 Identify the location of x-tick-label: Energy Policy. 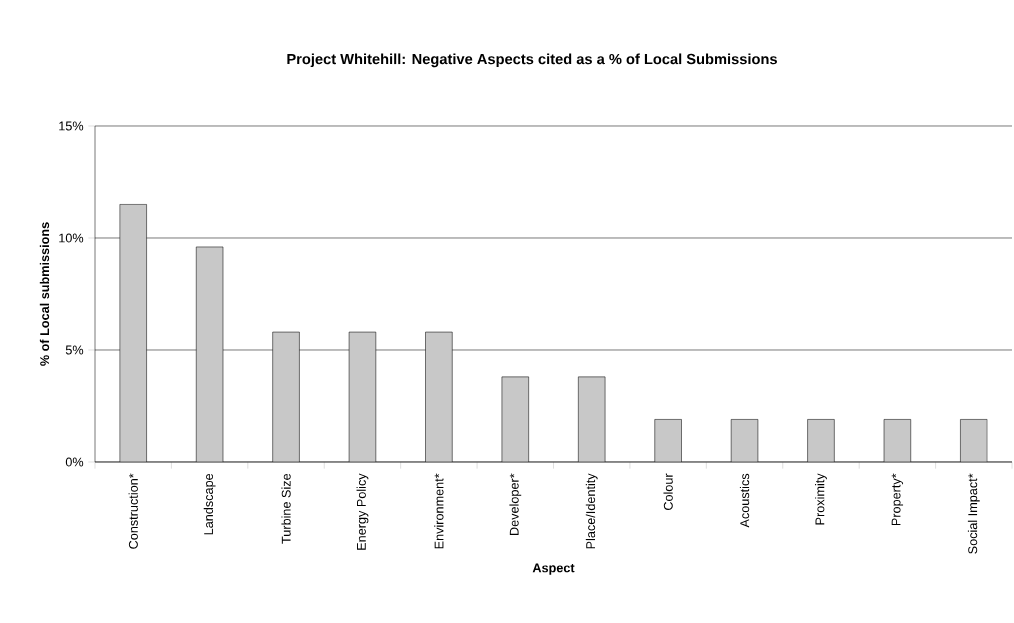
(362, 511).